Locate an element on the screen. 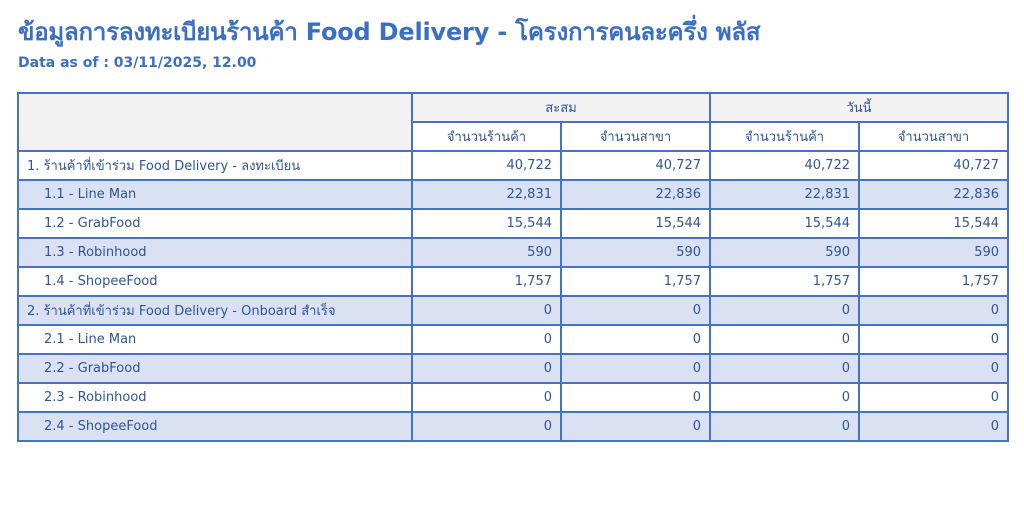  row-label: 2.3 - Robinhood is located at coordinates (215, 397).